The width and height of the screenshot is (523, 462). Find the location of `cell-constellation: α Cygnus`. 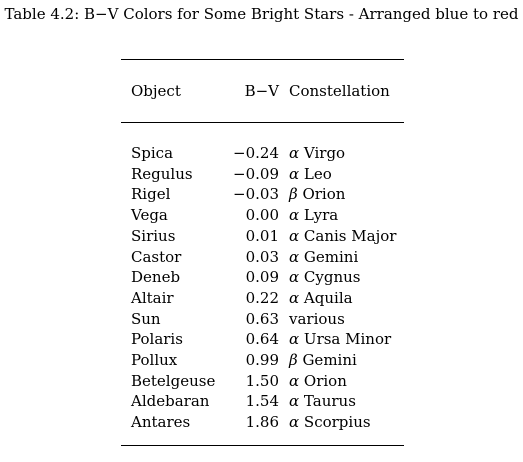

cell-constellation: α Cygnus is located at coordinates (341, 277).